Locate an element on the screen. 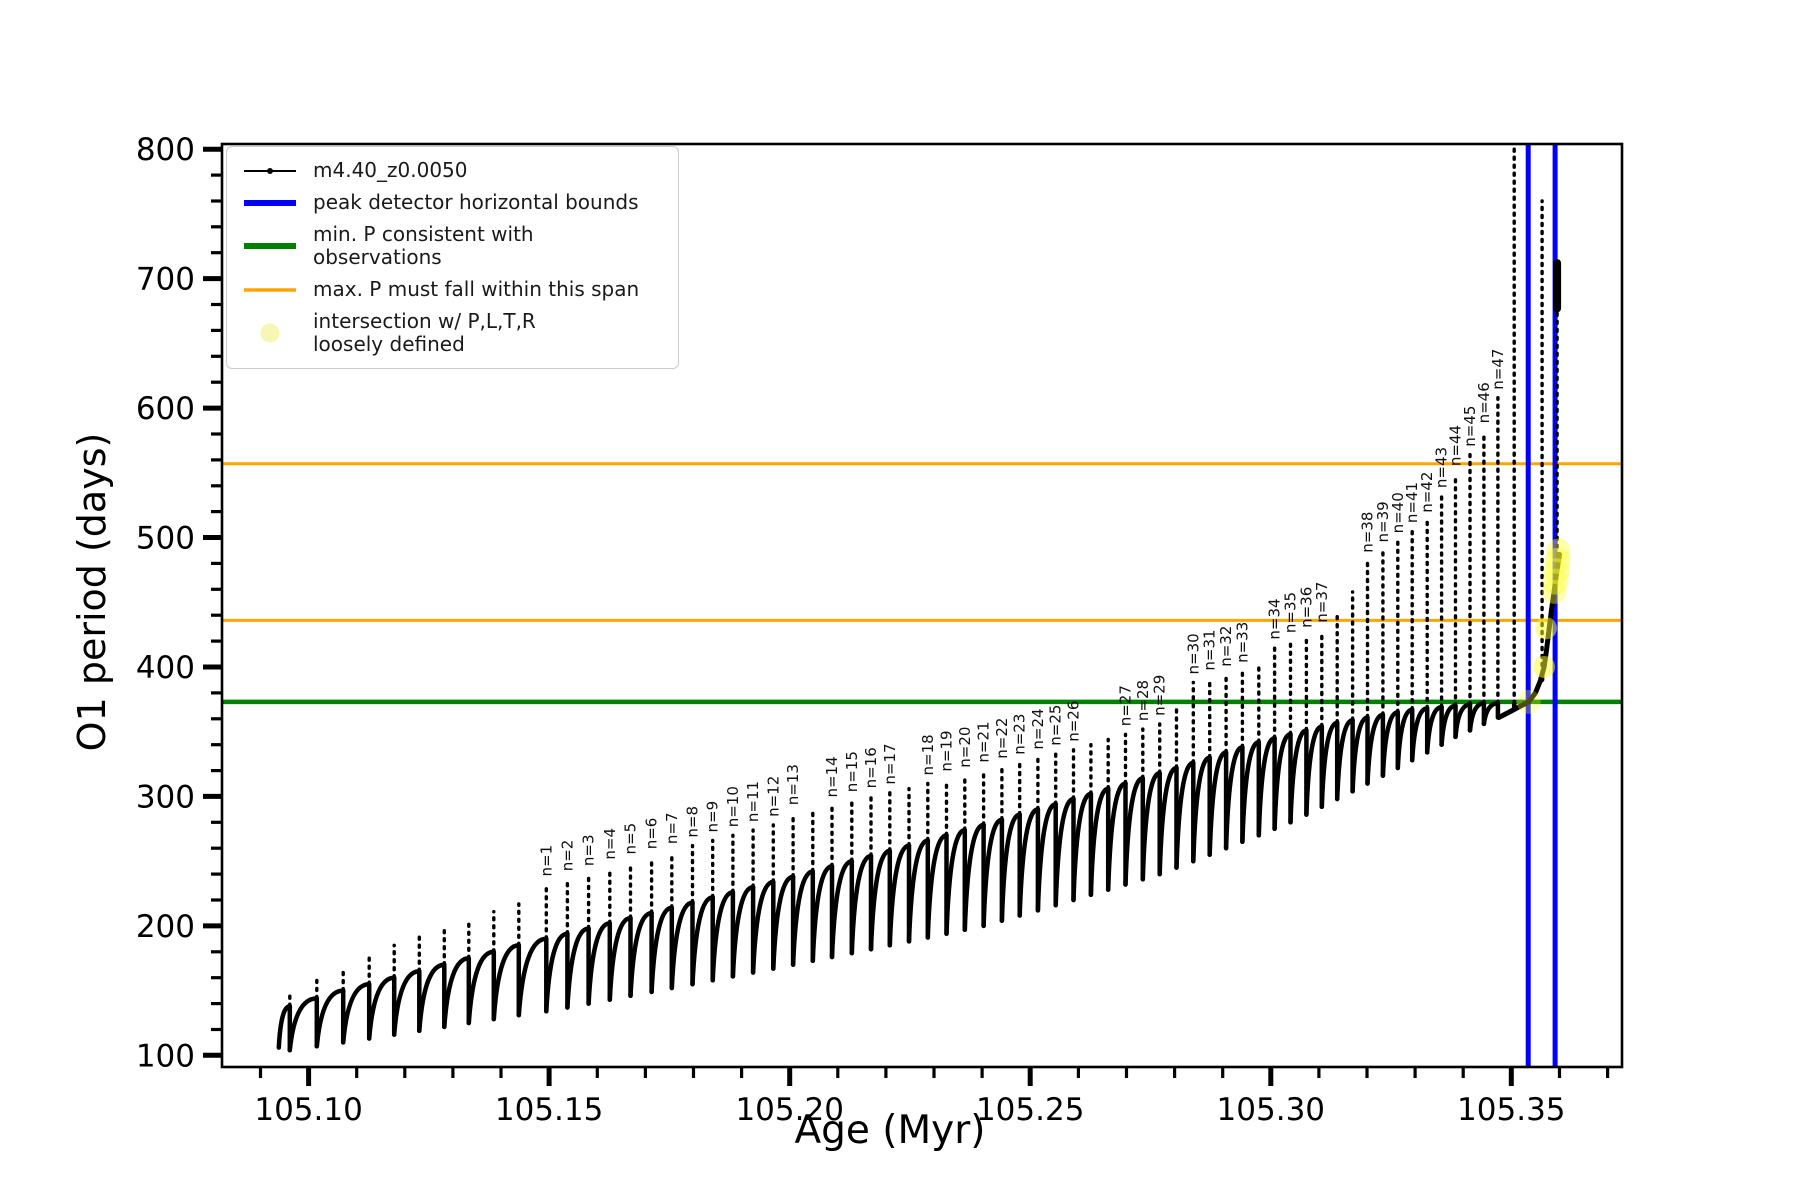 The width and height of the screenshot is (1800, 1200). y-tick-label: 200 is located at coordinates (165, 927).